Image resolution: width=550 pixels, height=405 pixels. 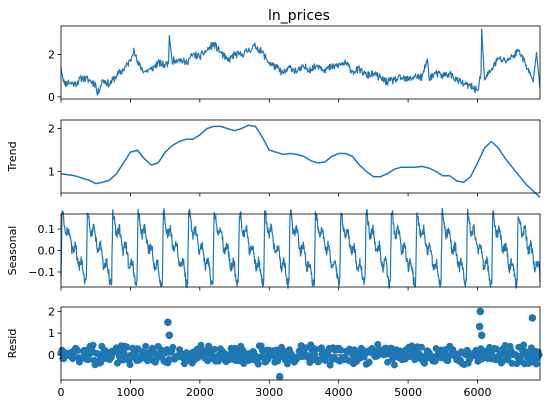 What do you see at coordinates (51, 355) in the screenshot?
I see `y-tick-label-resid: 0` at bounding box center [51, 355].